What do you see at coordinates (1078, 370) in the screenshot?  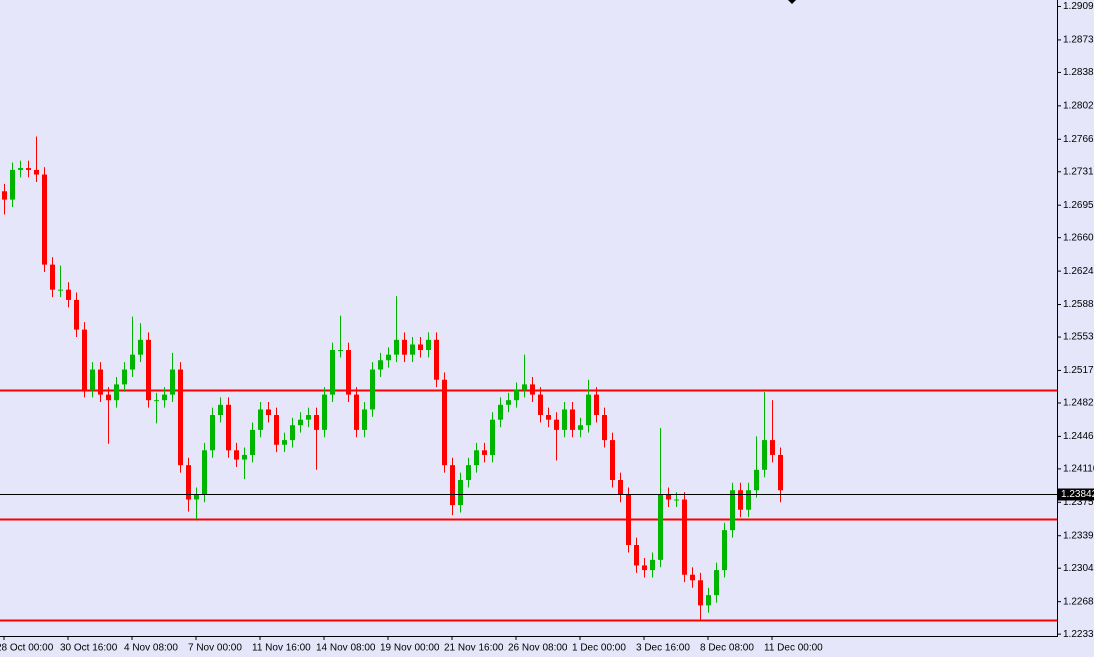 I see `y-tick-label: 1.25170` at bounding box center [1078, 370].